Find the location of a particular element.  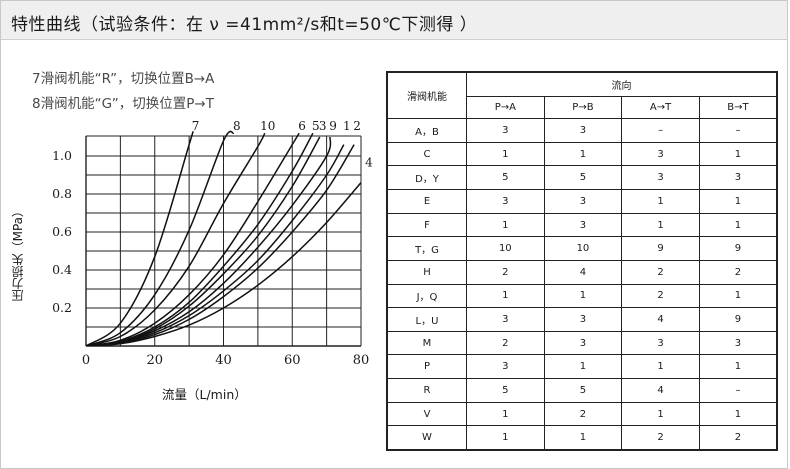

x-axis-label: 流量（L/min） is located at coordinates (204, 394).